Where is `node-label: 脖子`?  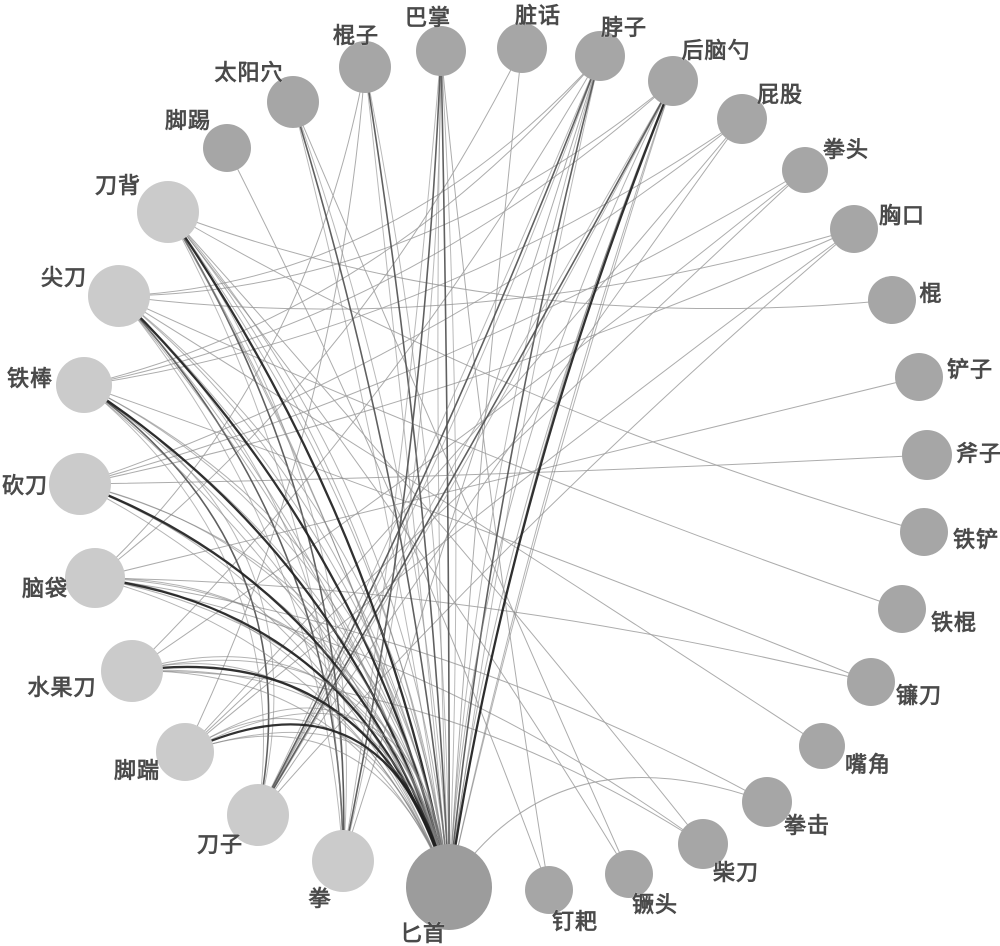
node-label: 脖子 is located at coordinates (624, 27).